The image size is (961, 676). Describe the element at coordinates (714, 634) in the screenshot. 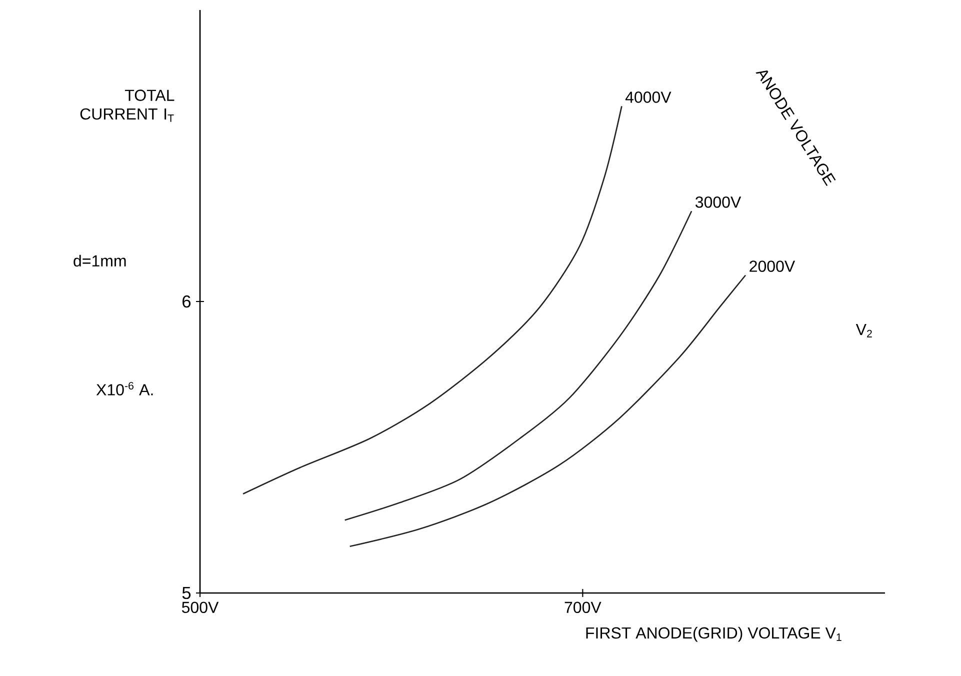

I see `x-axis-title: FIRST ANODE(GRID) VOLTAGE V$_{1}$` at that location.